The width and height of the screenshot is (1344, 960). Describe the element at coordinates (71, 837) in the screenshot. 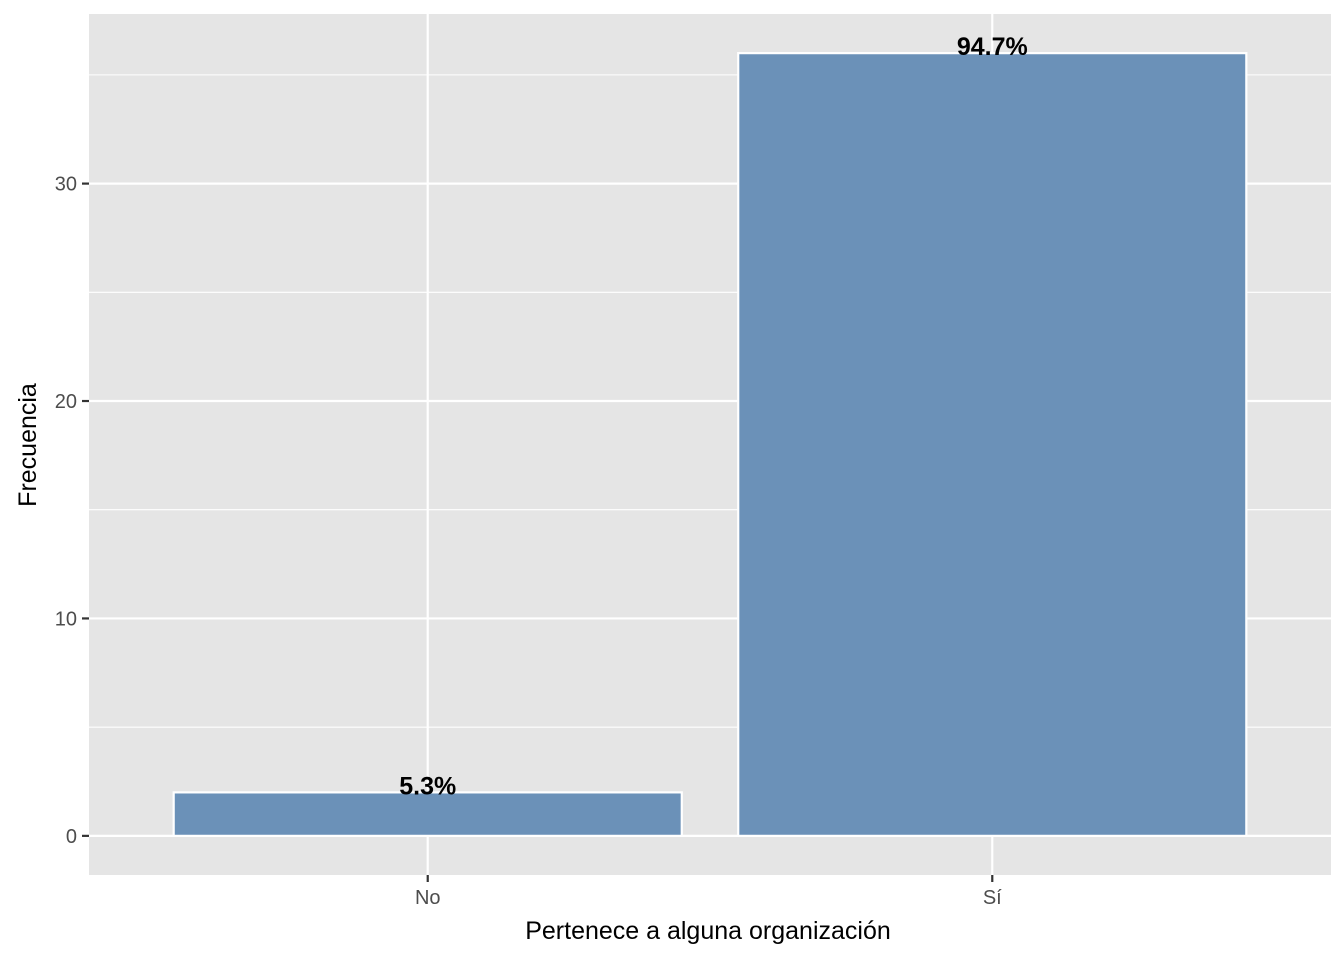

I see `y-tick-label: 0` at that location.